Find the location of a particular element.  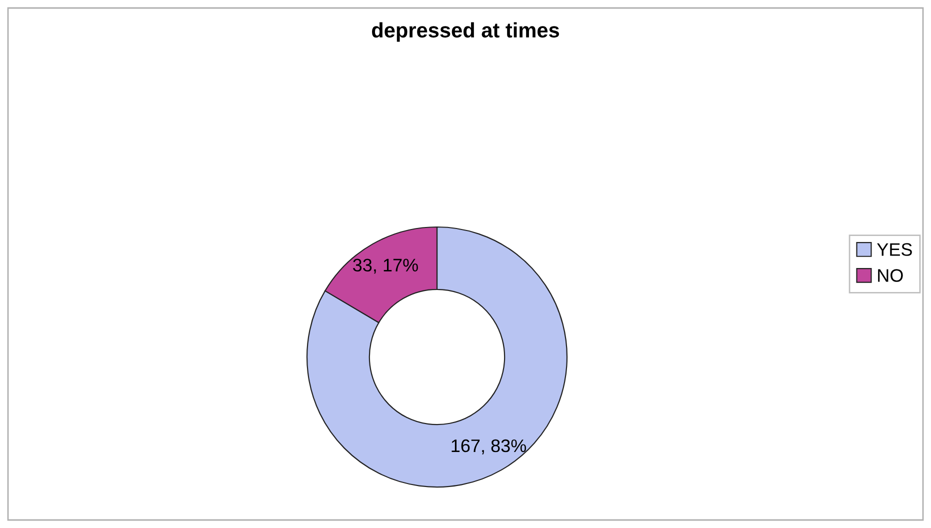

donut-slice is located at coordinates (437, 357).